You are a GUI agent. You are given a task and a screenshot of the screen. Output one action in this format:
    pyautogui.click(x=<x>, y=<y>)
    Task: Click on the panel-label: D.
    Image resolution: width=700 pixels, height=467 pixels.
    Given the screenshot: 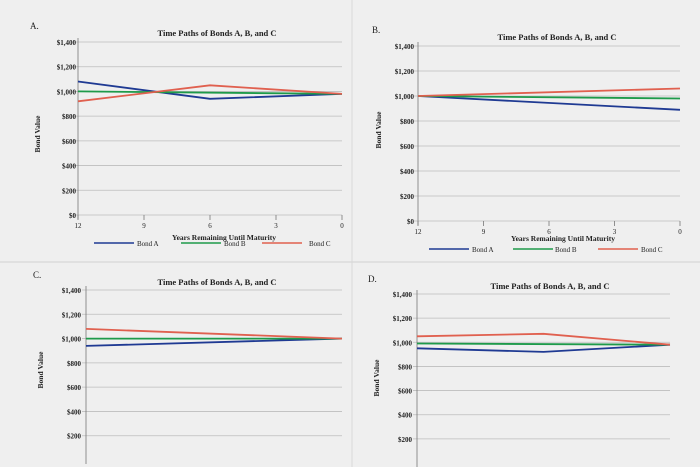 What is the action you would take?
    pyautogui.click(x=372, y=279)
    